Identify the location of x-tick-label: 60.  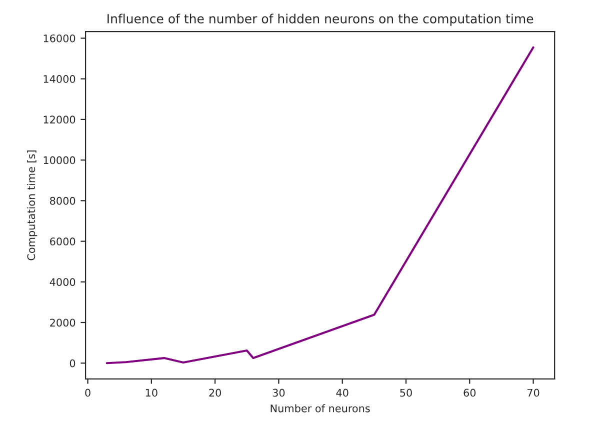
(470, 392).